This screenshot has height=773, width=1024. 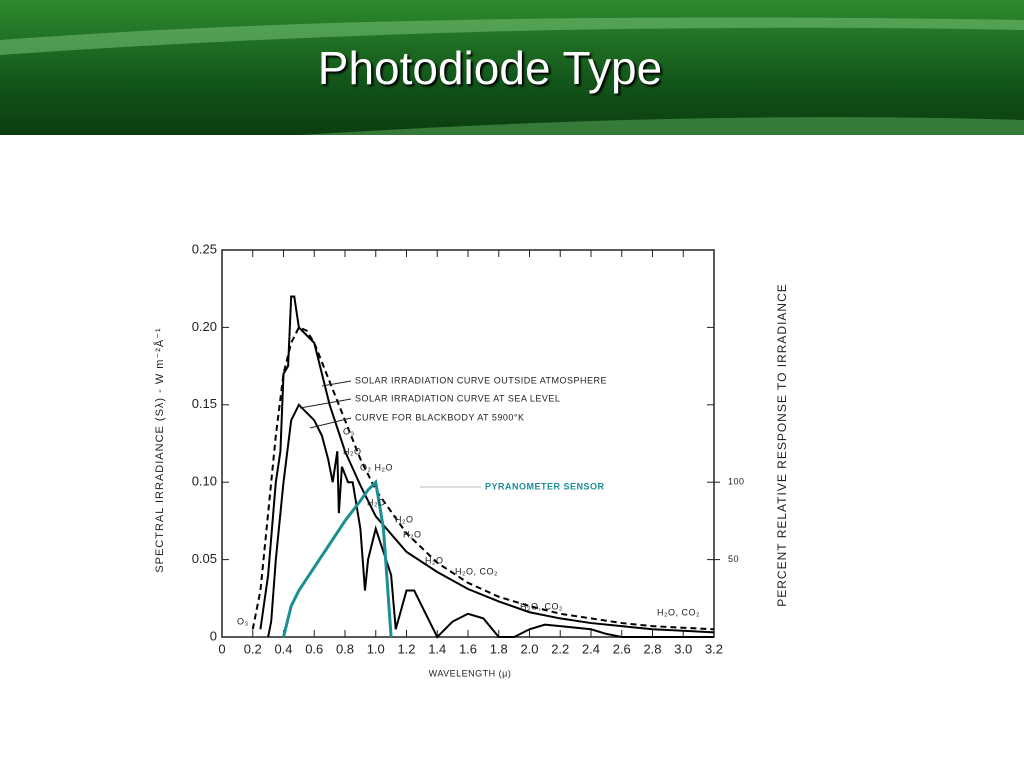 What do you see at coordinates (213, 635) in the screenshot?
I see `y-tick-label: 0` at bounding box center [213, 635].